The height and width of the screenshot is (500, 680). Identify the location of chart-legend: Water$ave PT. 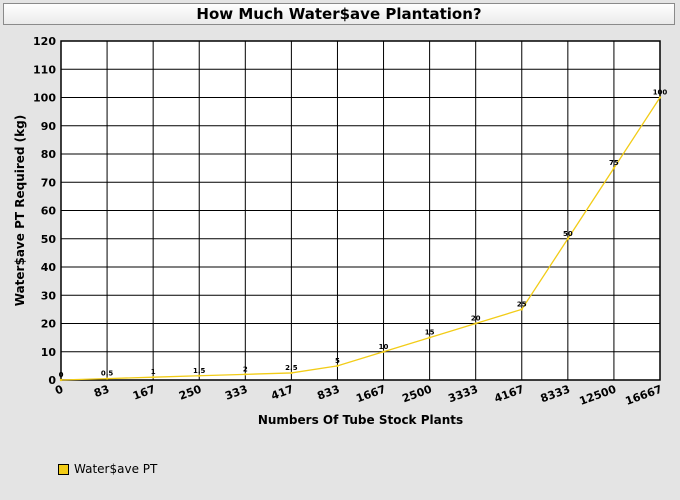
(107, 469).